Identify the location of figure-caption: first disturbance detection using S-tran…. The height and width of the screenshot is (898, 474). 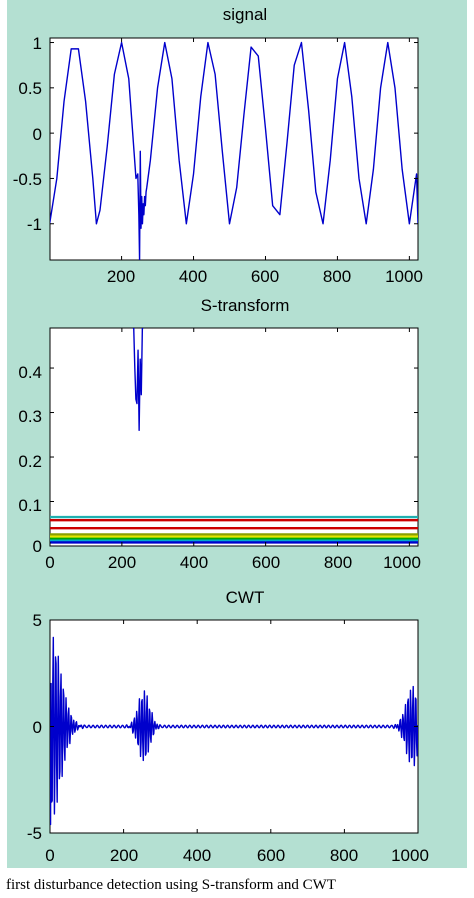
(171, 885).